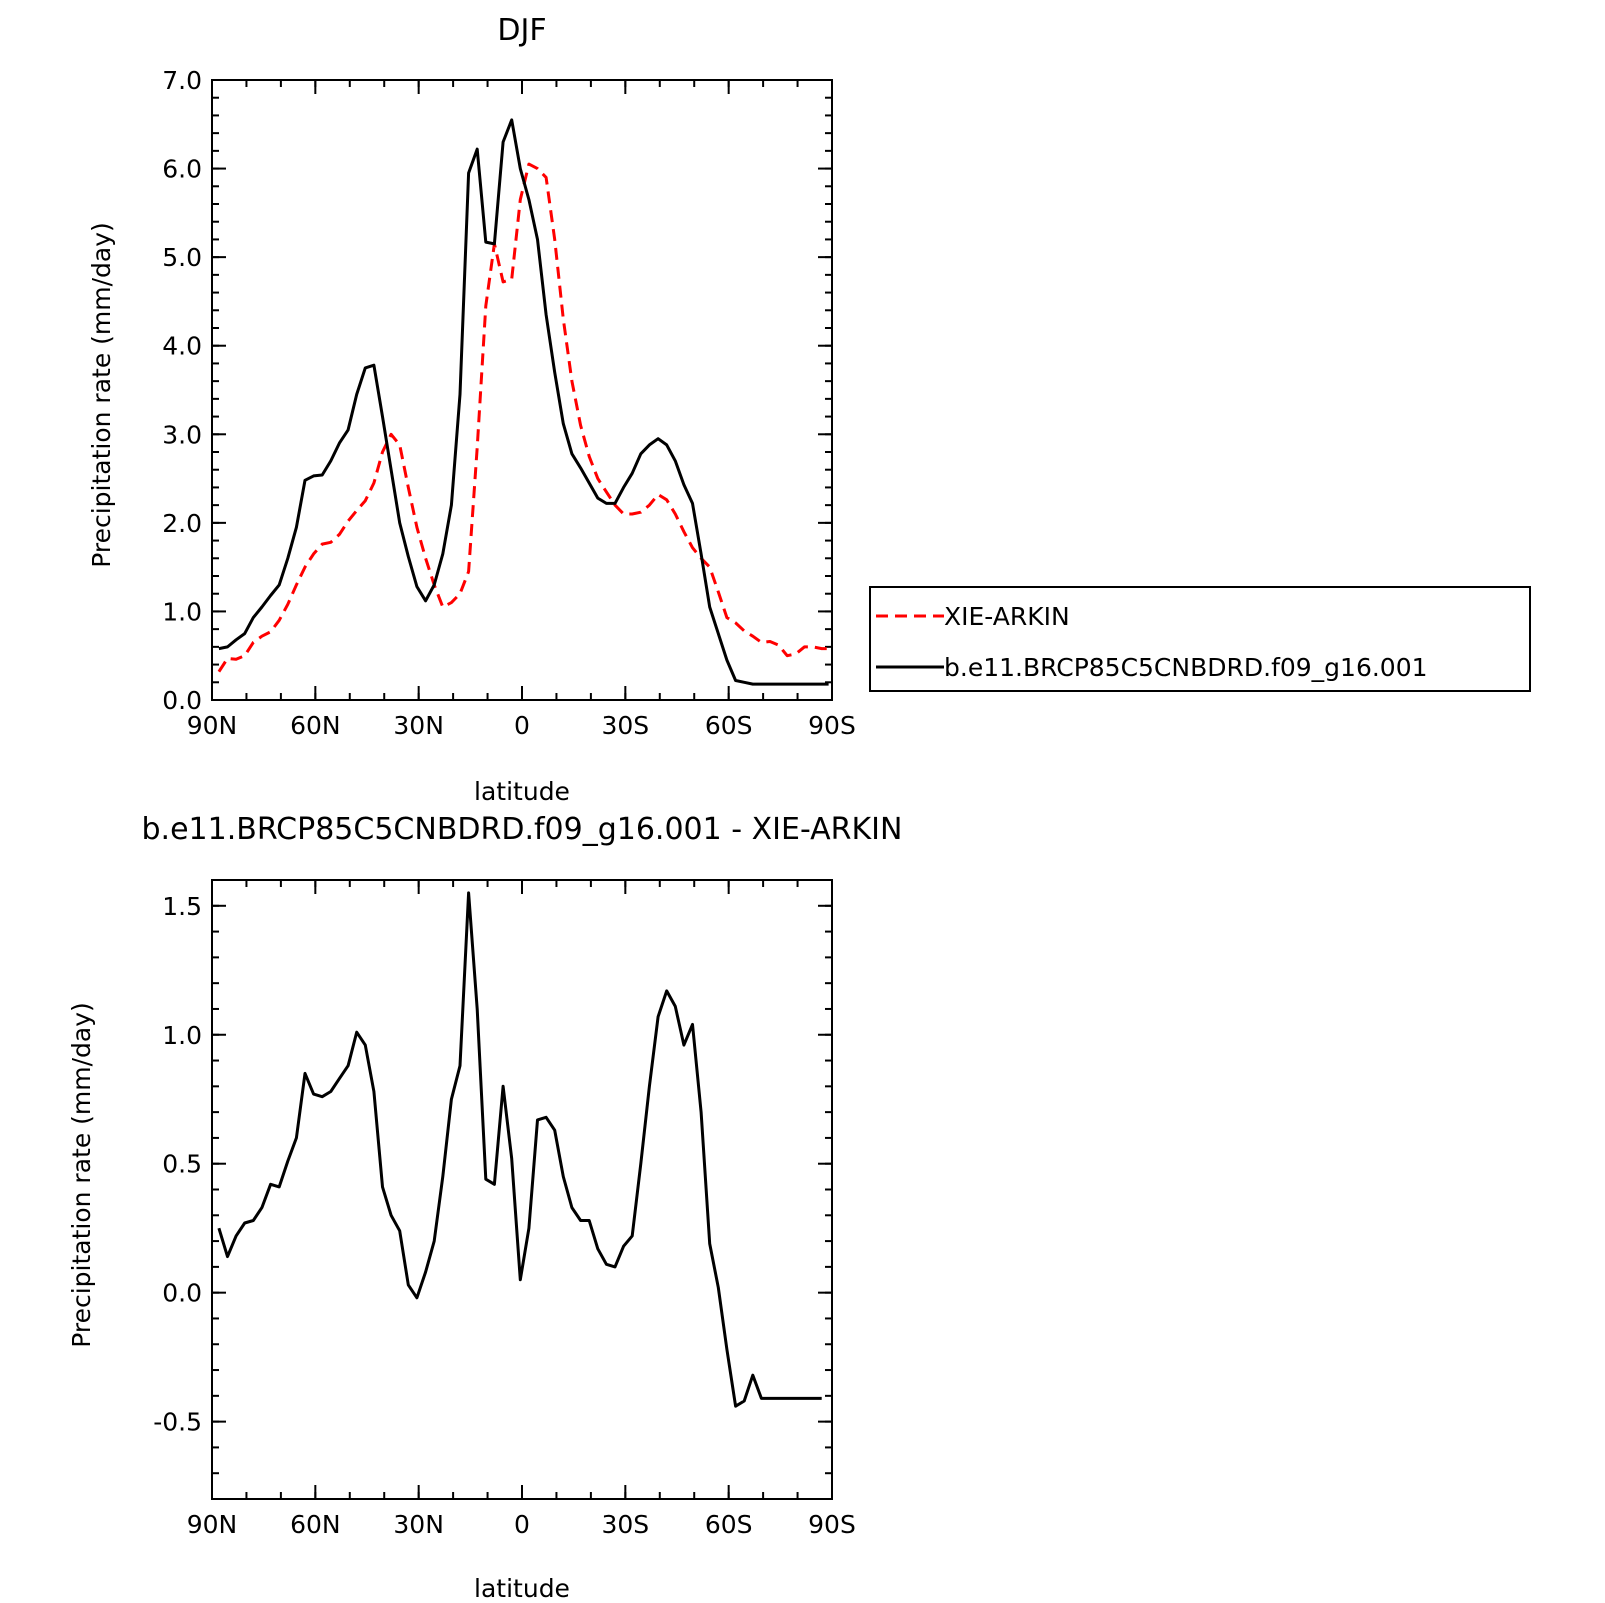 This screenshot has height=1603, width=1605. Describe the element at coordinates (1186, 667) in the screenshot. I see `legend-label-model: b.e11.BRCP85C5CNBDRD.f09_g16.001` at that location.